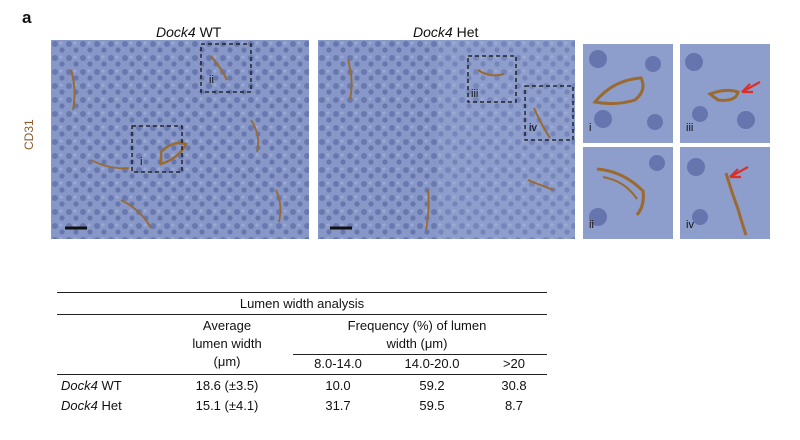 The image size is (800, 440). What do you see at coordinates (533, 128) in the screenshot?
I see `inset-label-iv-het: iv` at bounding box center [533, 128].